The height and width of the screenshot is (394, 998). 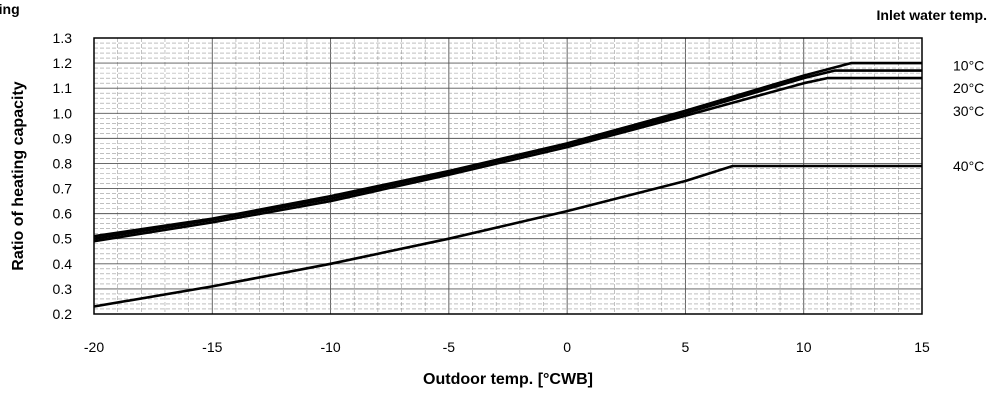 I want to click on x-tick-label: -5, so click(x=449, y=347).